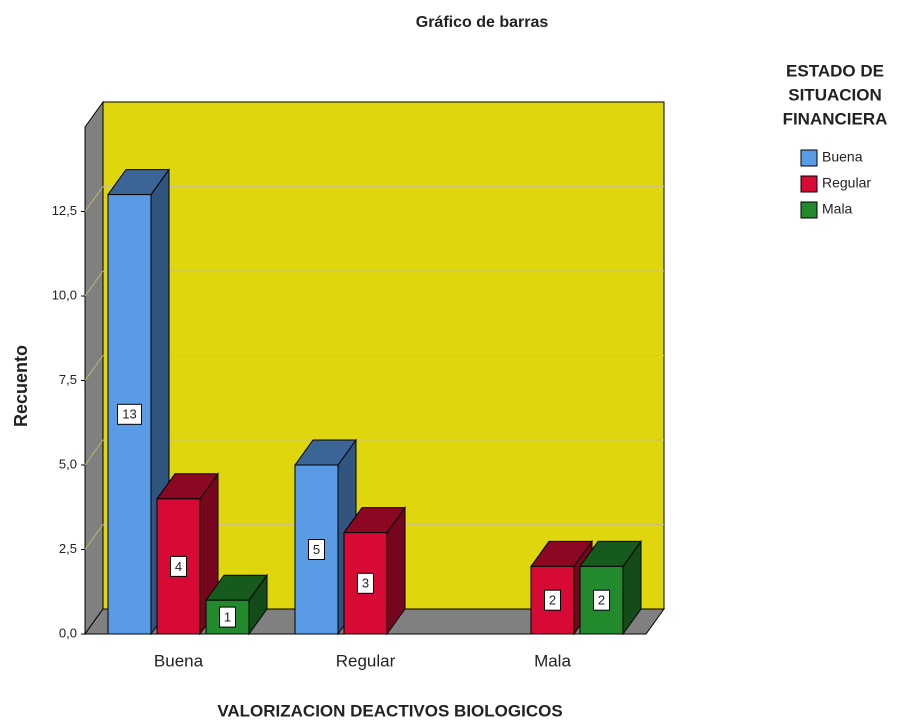 The image size is (911, 722). Describe the element at coordinates (68, 379) in the screenshot. I see `y-tick-label: 7,5` at that location.